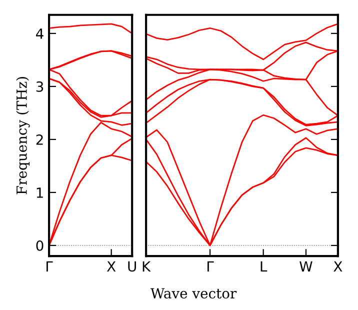 The height and width of the screenshot is (310, 358). I want to click on y-tick-label: 1, so click(39, 193).